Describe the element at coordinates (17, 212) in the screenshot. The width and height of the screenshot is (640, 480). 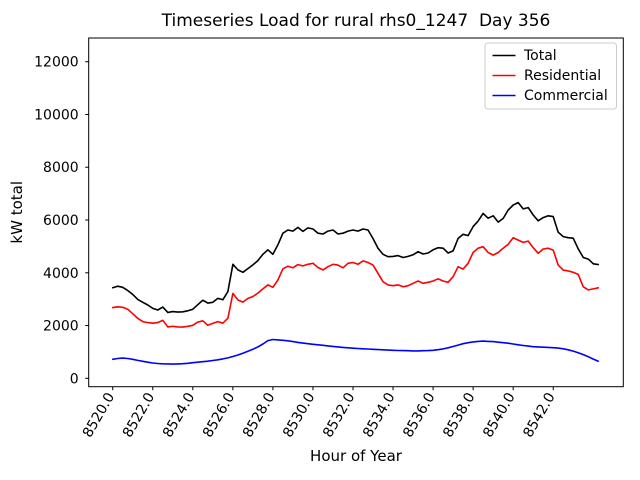
I see `y-axis-label: kW total` at that location.